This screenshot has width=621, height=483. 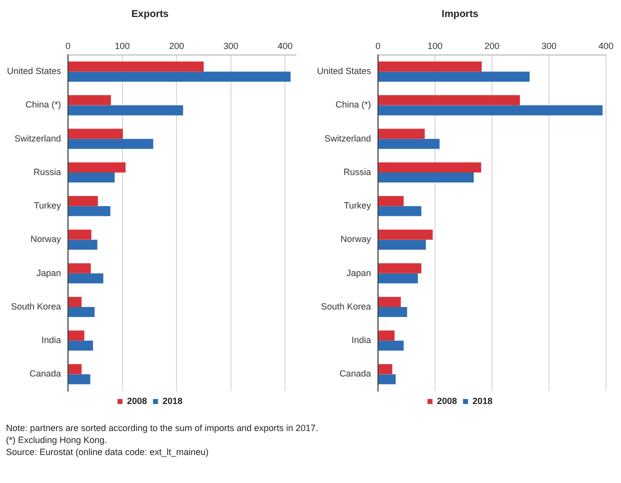 What do you see at coordinates (57, 440) in the screenshot?
I see `text: (*) Excluding Hong Kong.` at bounding box center [57, 440].